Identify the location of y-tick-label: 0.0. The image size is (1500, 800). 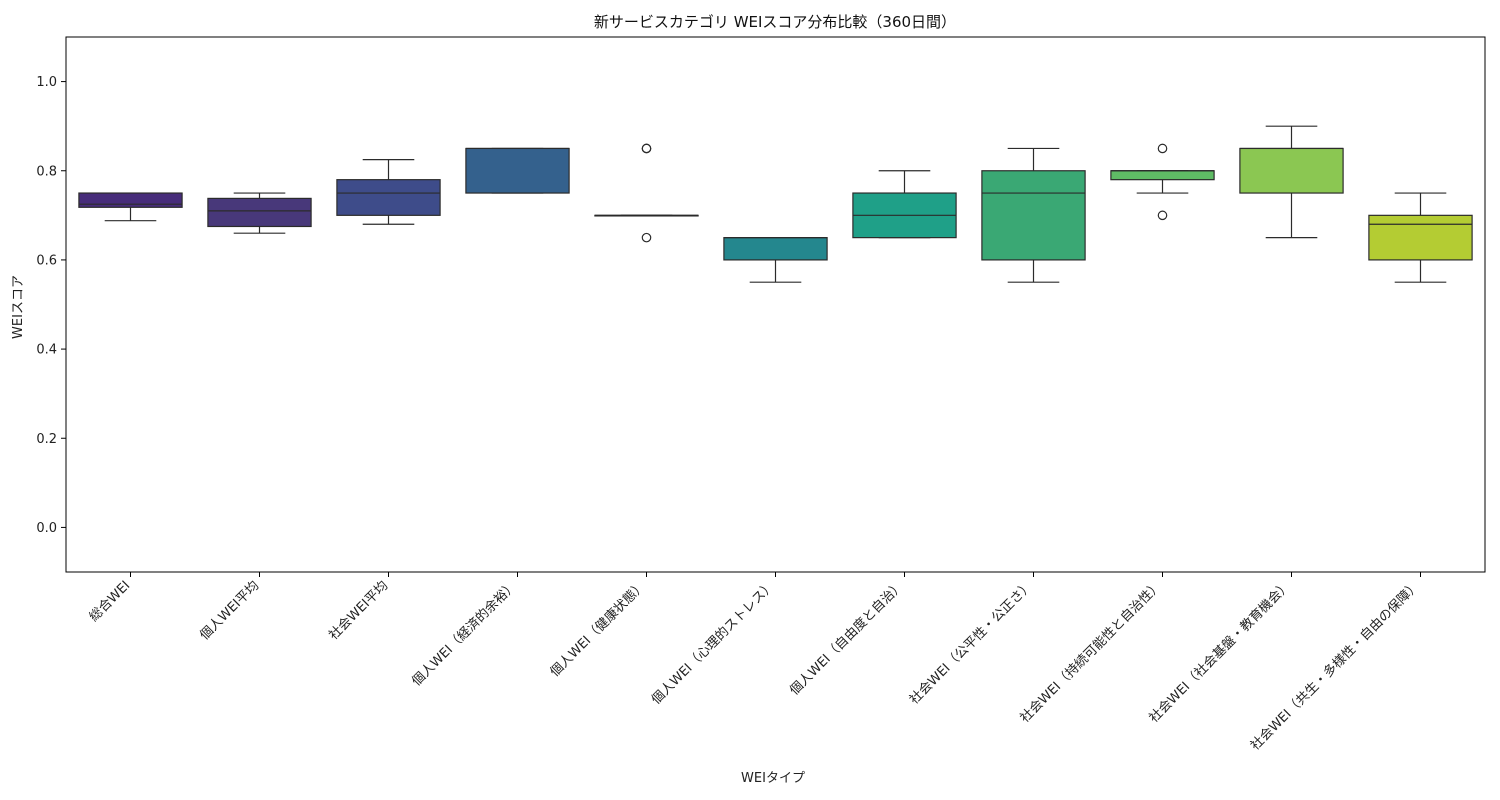
(46, 528).